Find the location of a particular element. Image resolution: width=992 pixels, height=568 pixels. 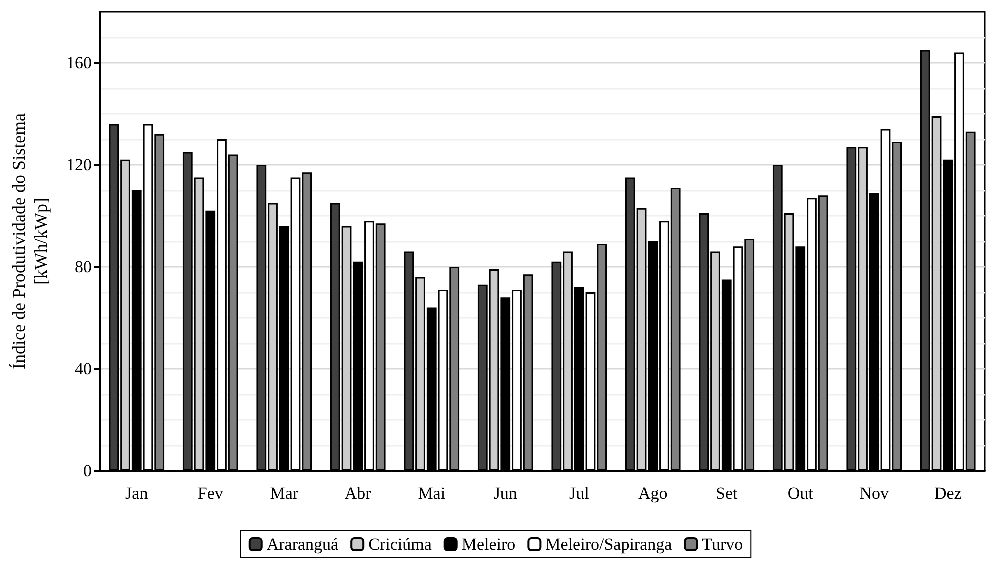

y-tick-label: 0 is located at coordinates (88, 471).